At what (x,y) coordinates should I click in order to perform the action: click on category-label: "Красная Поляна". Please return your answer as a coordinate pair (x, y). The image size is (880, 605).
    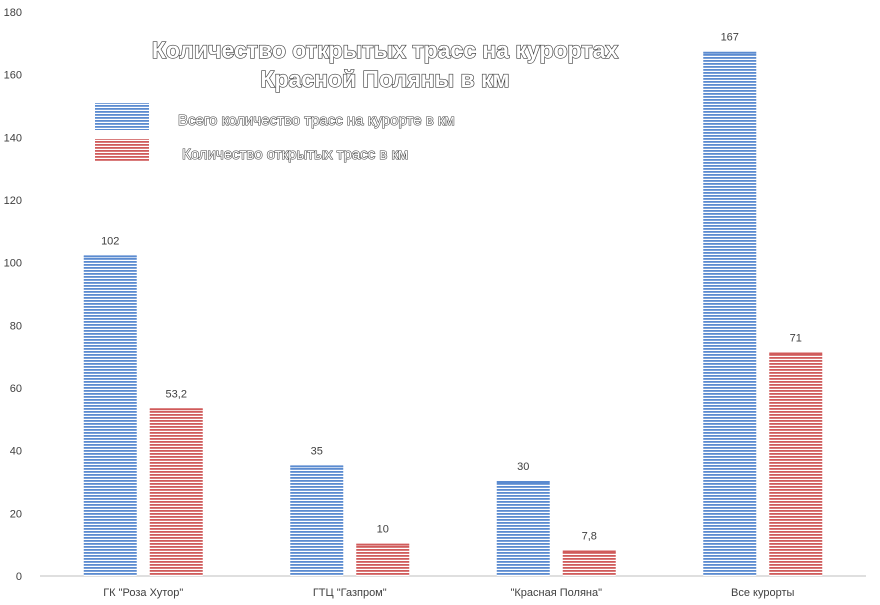
    Looking at the image, I should click on (556, 593).